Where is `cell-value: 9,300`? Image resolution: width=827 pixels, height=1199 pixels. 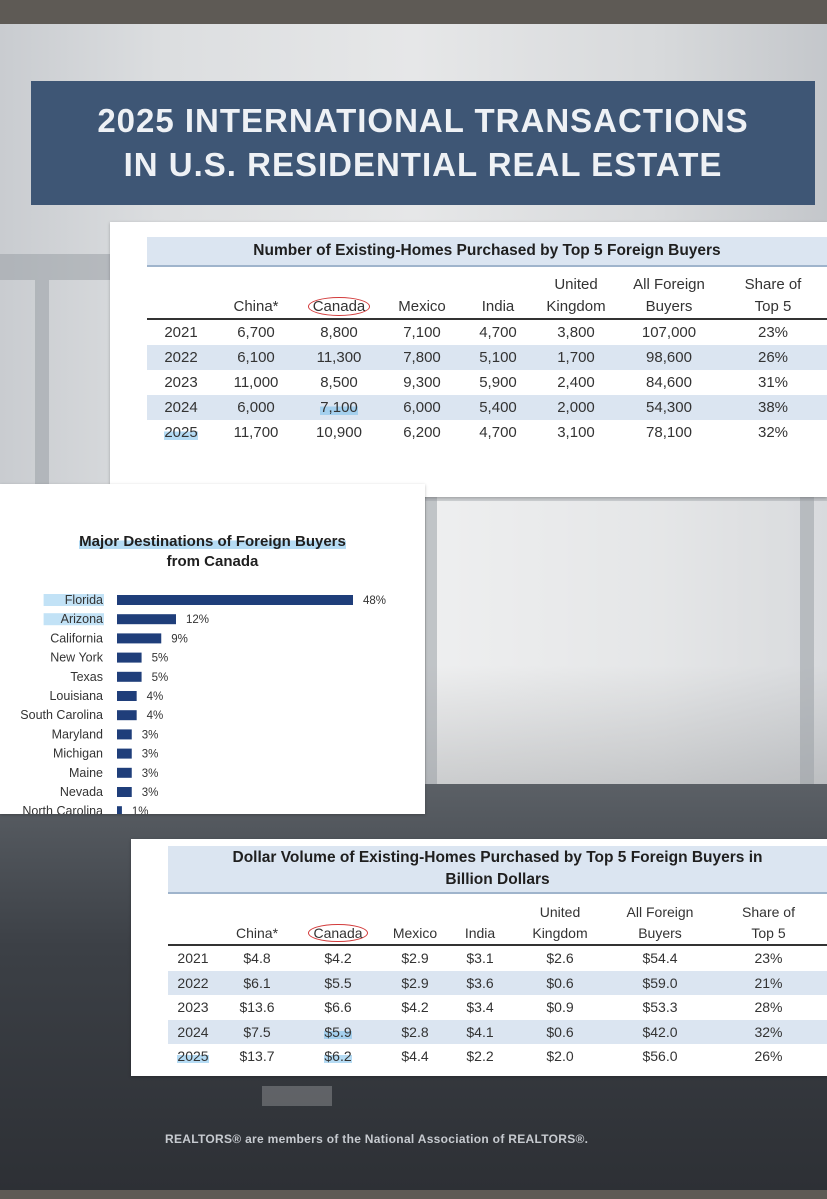
cell-value: 9,300 is located at coordinates (422, 382).